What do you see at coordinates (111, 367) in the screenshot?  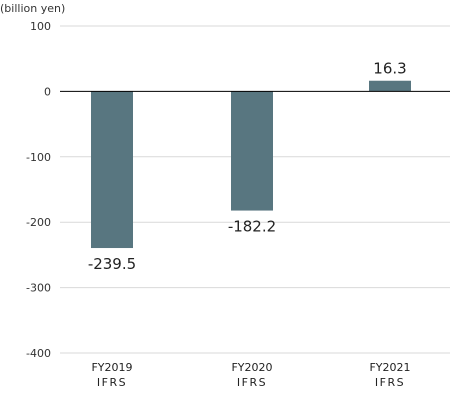 I see `category-label: FY2019` at bounding box center [111, 367].